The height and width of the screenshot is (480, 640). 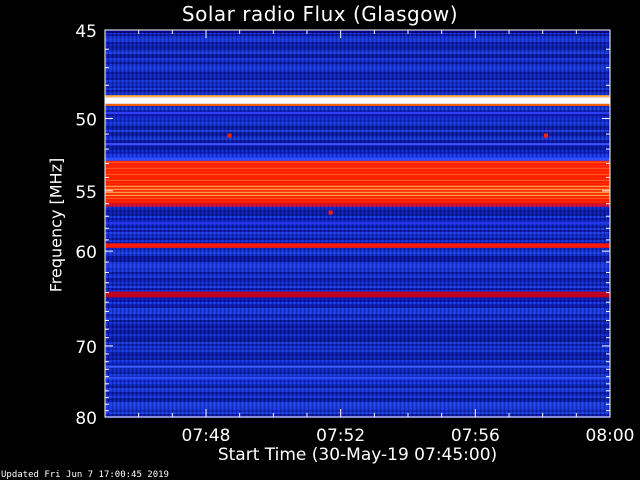 What do you see at coordinates (206, 436) in the screenshot?
I see `x-tick-label: 07:48` at bounding box center [206, 436].